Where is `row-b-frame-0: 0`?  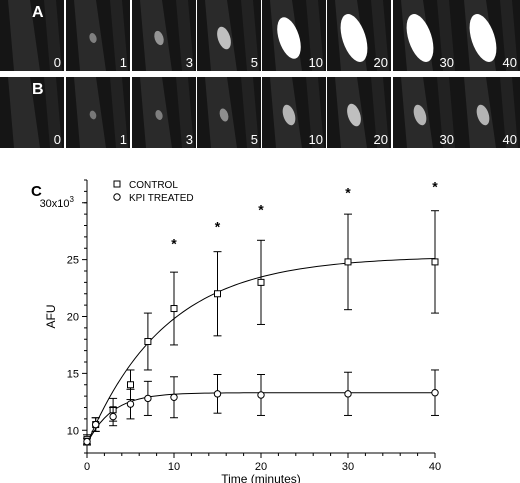 row-b-frame-0: 0 is located at coordinates (32, 112).